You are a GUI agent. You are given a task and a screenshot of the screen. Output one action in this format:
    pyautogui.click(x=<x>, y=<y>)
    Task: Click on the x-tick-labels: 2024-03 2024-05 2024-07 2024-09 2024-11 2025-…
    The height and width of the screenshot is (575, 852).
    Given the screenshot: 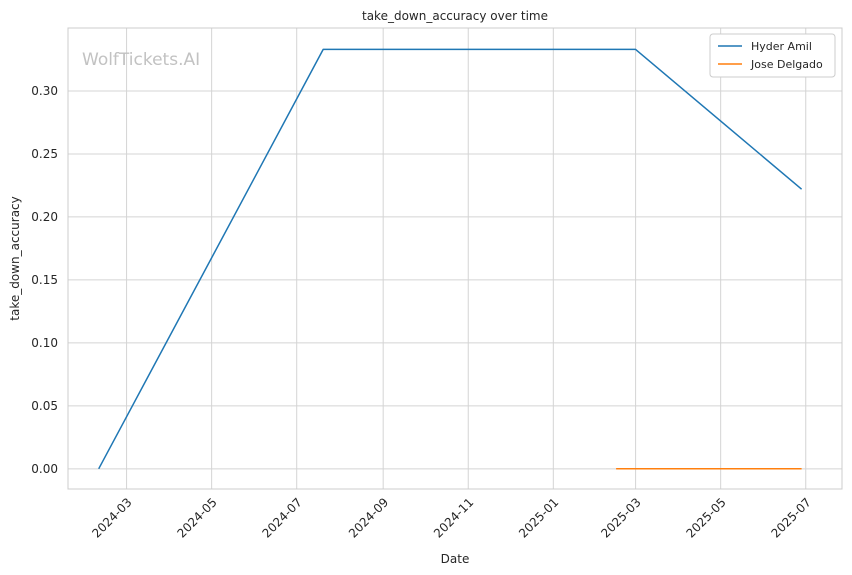 What is the action you would take?
    pyautogui.click(x=451, y=517)
    